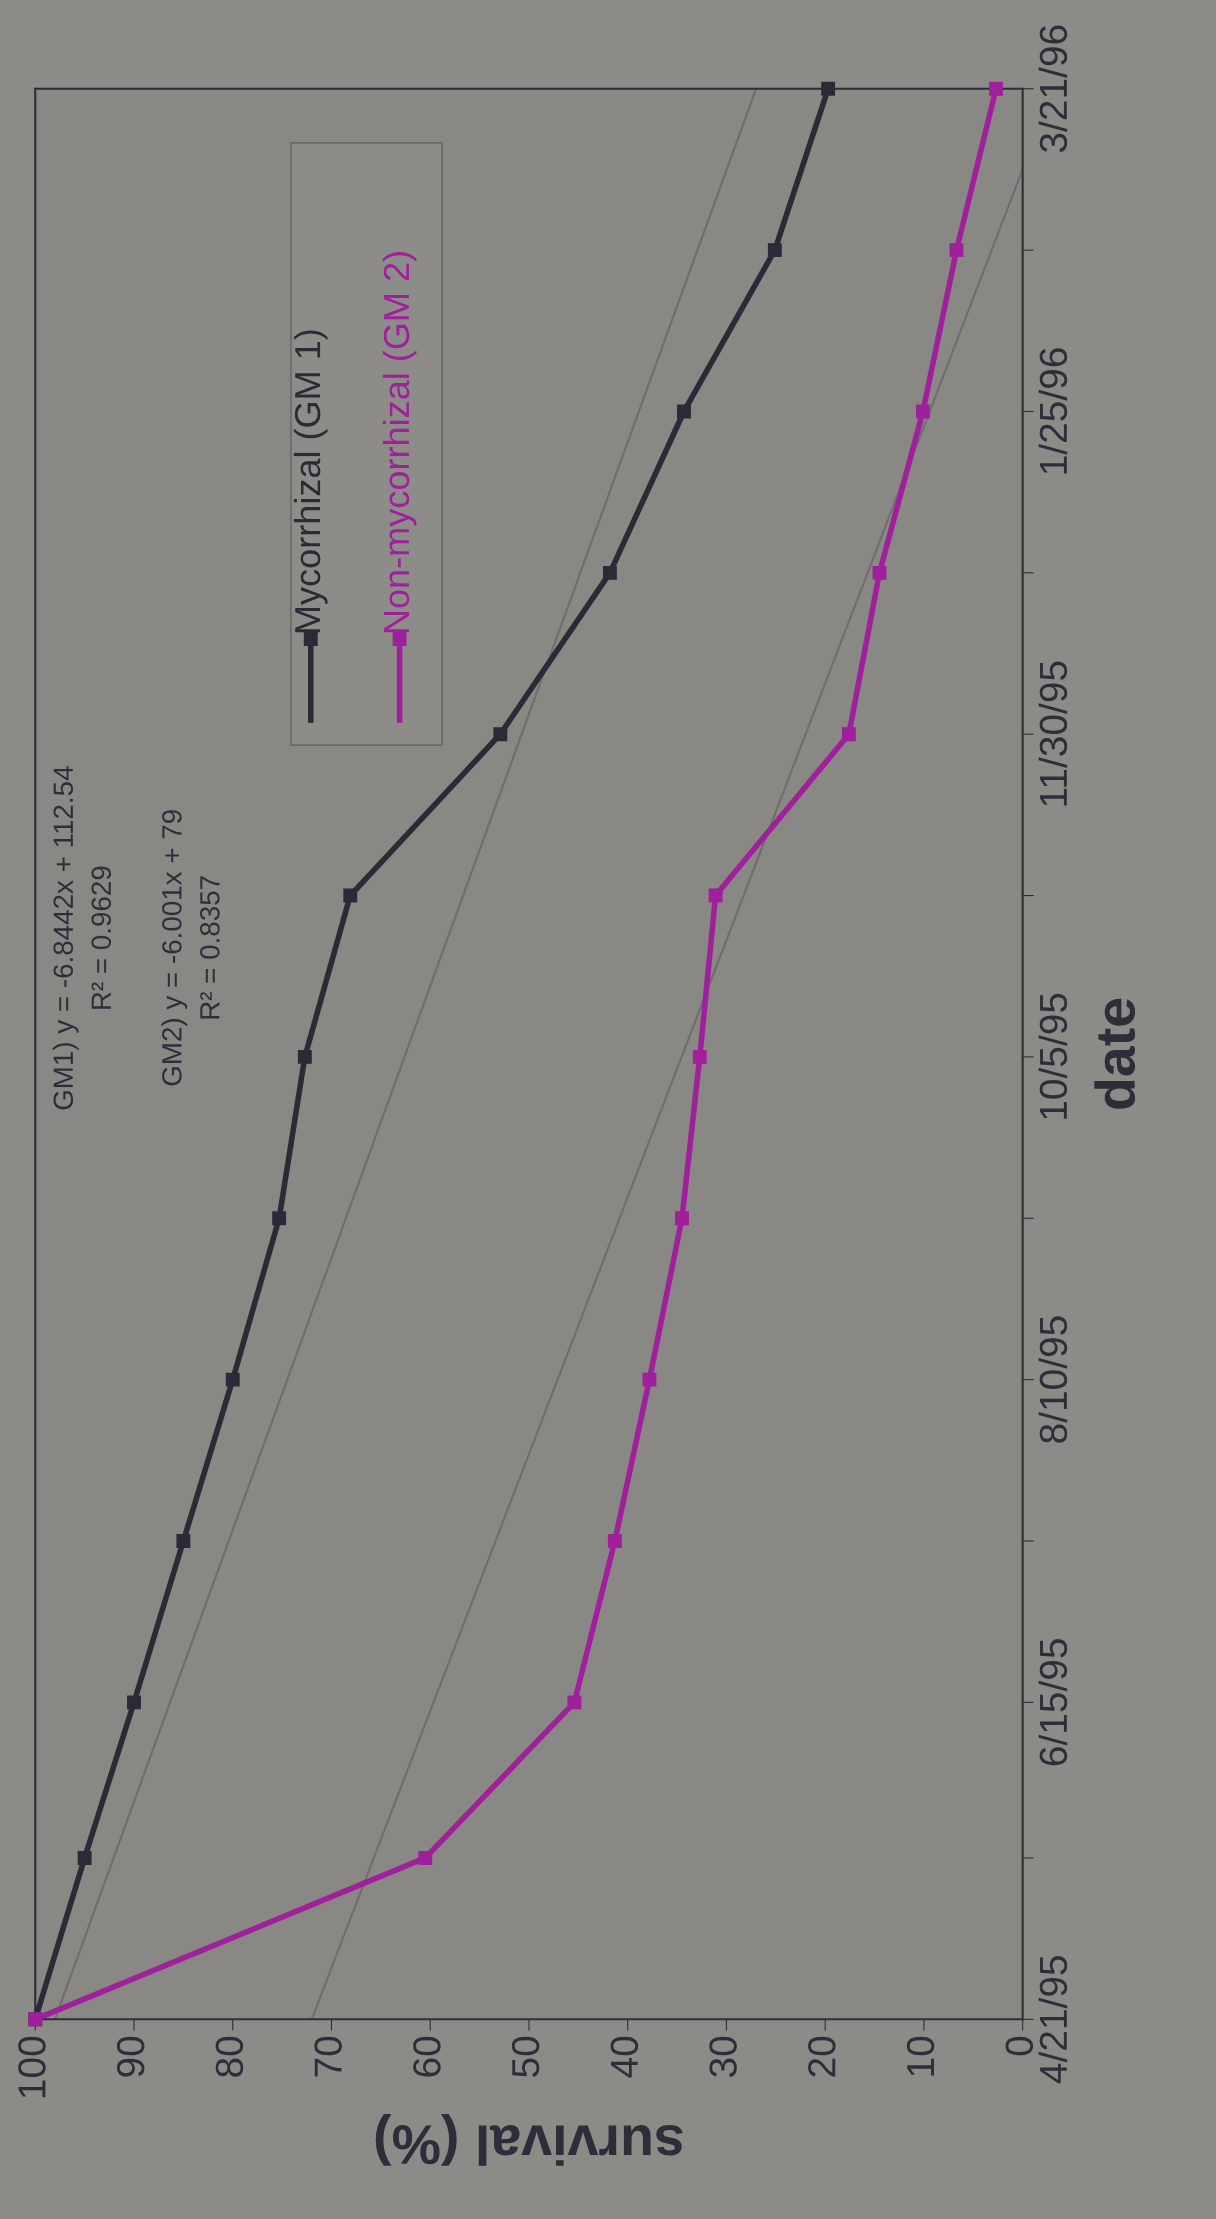  What do you see at coordinates (1053, 89) in the screenshot?
I see `y-tick-label: 3/21/96` at bounding box center [1053, 89].